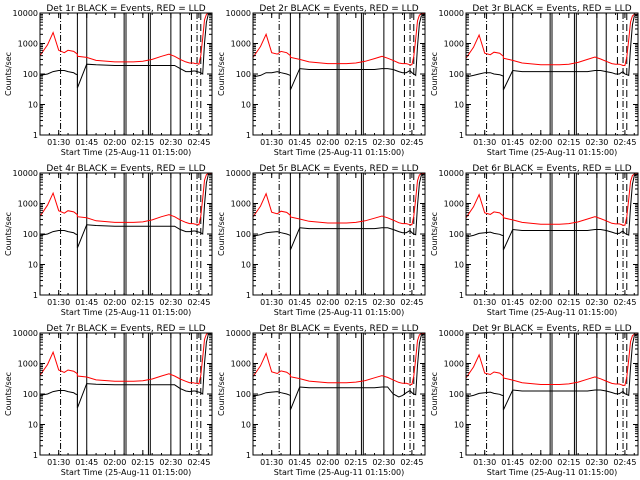  Describe the element at coordinates (125, 329) in the screenshot. I see `chart-title: Det 7r BLACK = Events, RED = LLD` at that location.